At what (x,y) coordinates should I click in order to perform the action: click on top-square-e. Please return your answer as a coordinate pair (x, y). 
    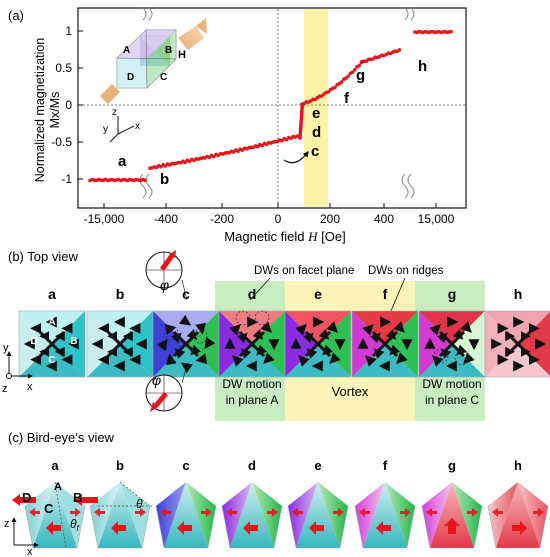
    Looking at the image, I should click on (318, 344).